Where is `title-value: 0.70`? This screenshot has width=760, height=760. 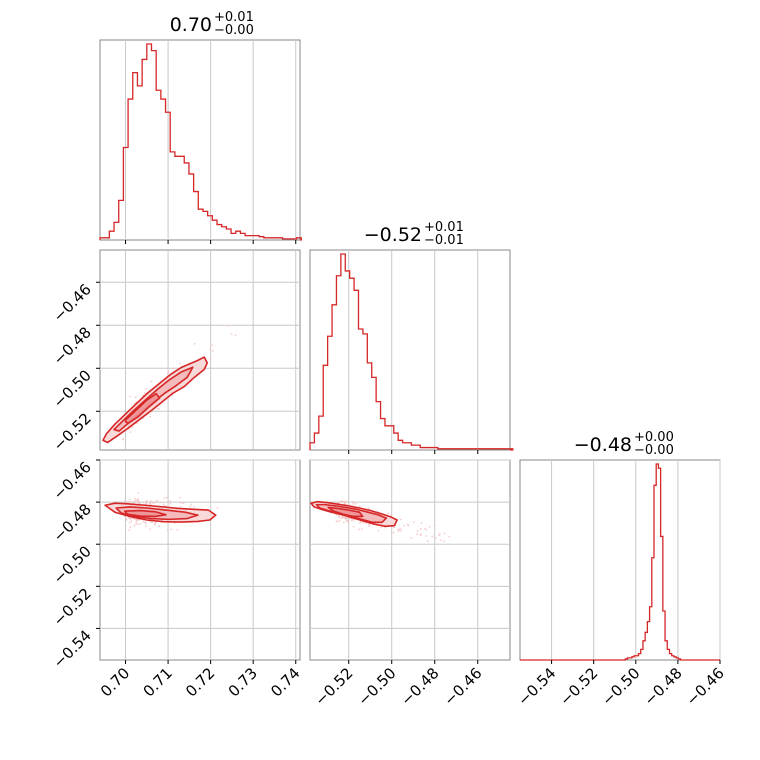 title-value: 0.70 is located at coordinates (191, 25).